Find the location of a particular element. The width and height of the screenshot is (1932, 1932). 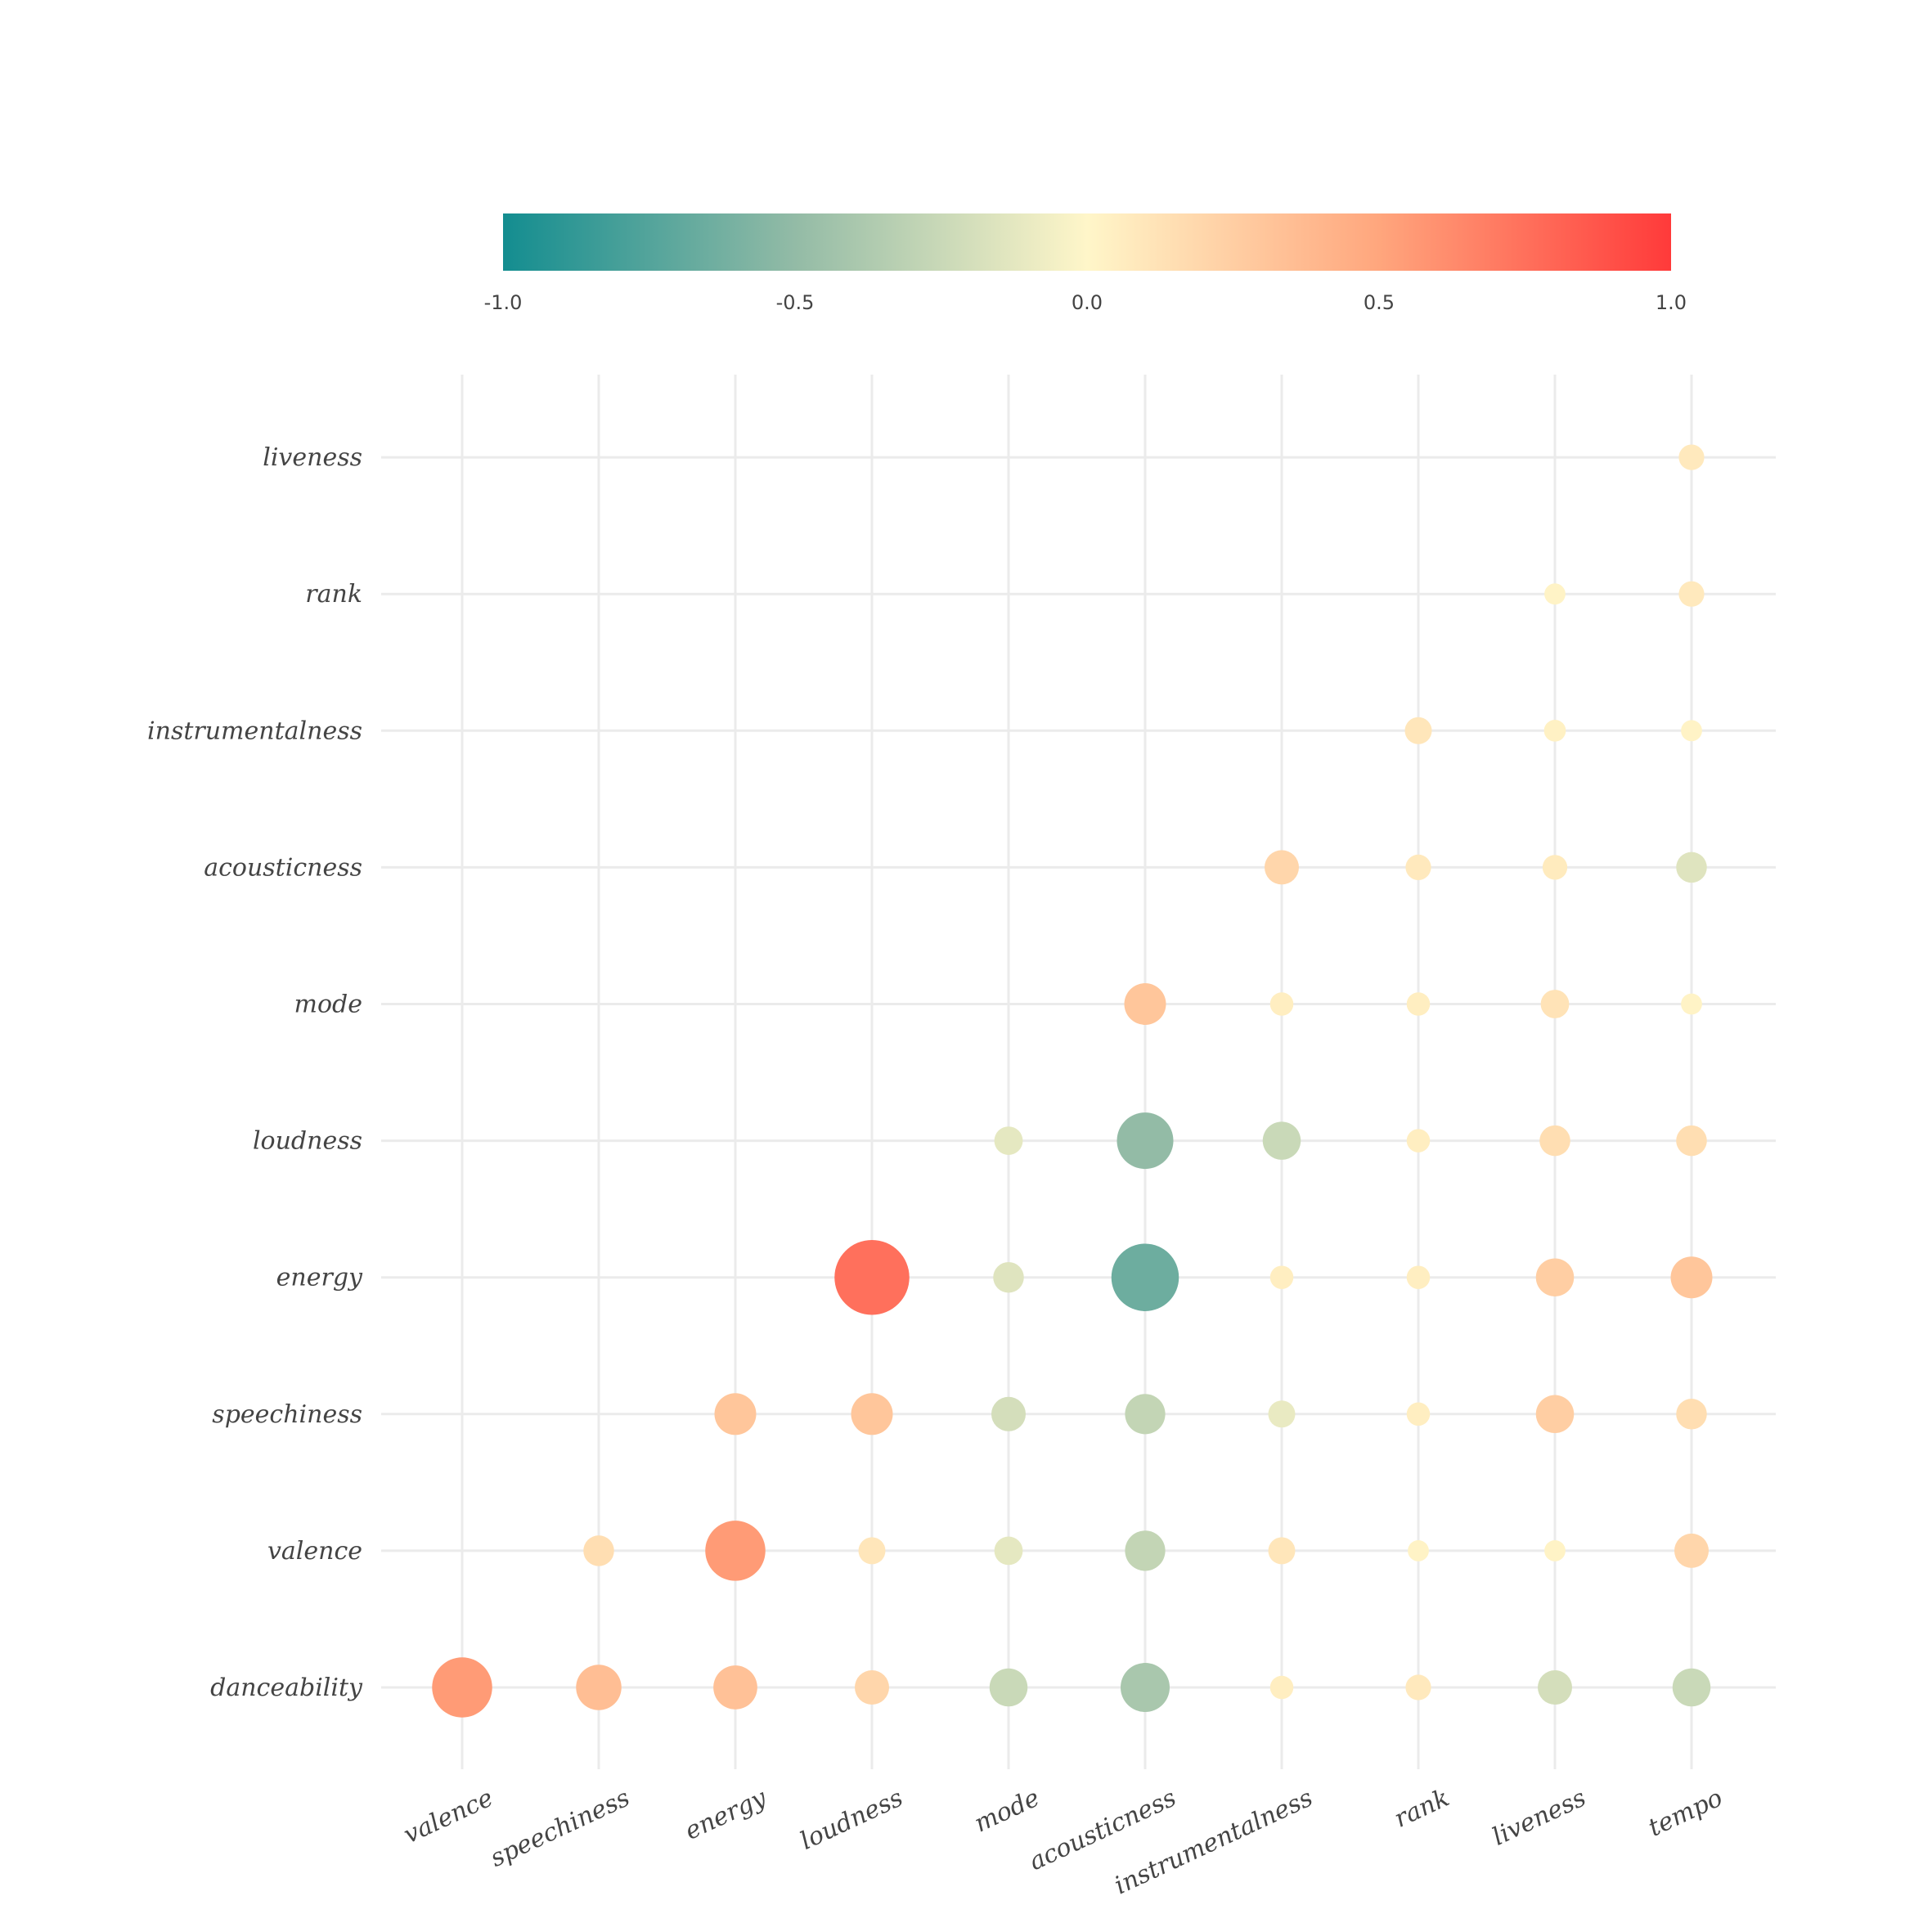

corr-point-energy-tempo is located at coordinates (1692, 1278).